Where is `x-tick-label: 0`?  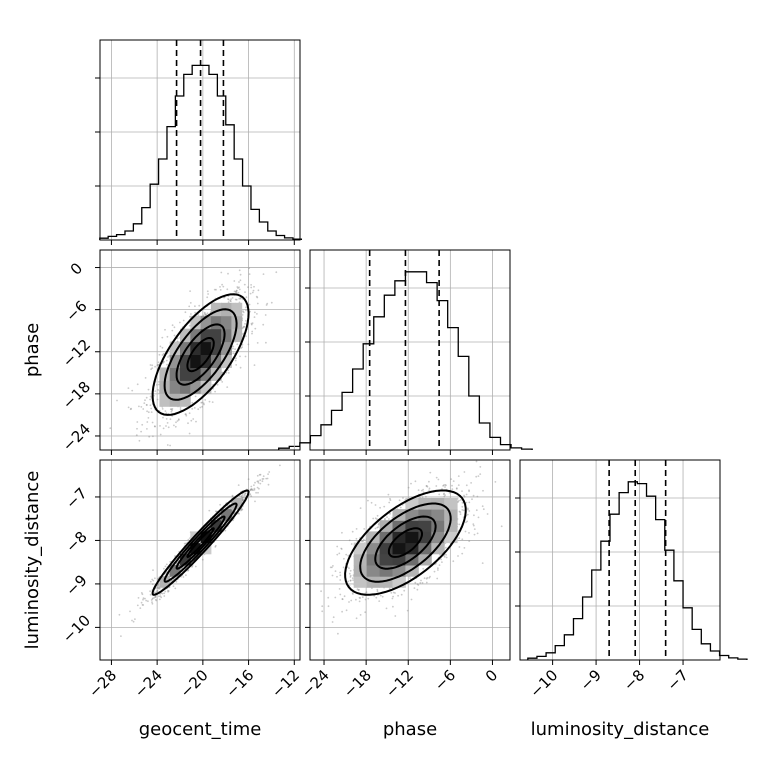 x-tick-label: 0 is located at coordinates (491, 675).